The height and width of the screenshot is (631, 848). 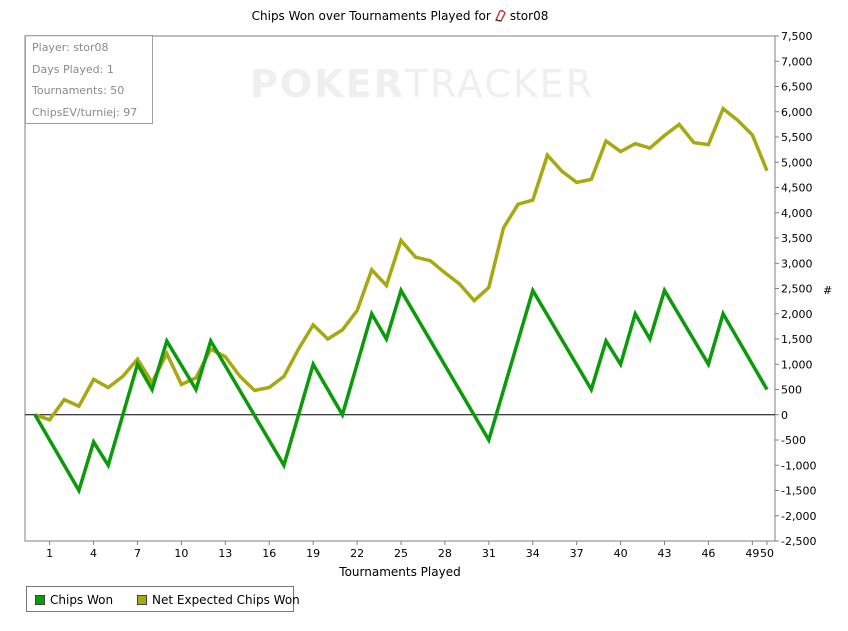 What do you see at coordinates (137, 553) in the screenshot?
I see `x-tick-label: 7` at bounding box center [137, 553].